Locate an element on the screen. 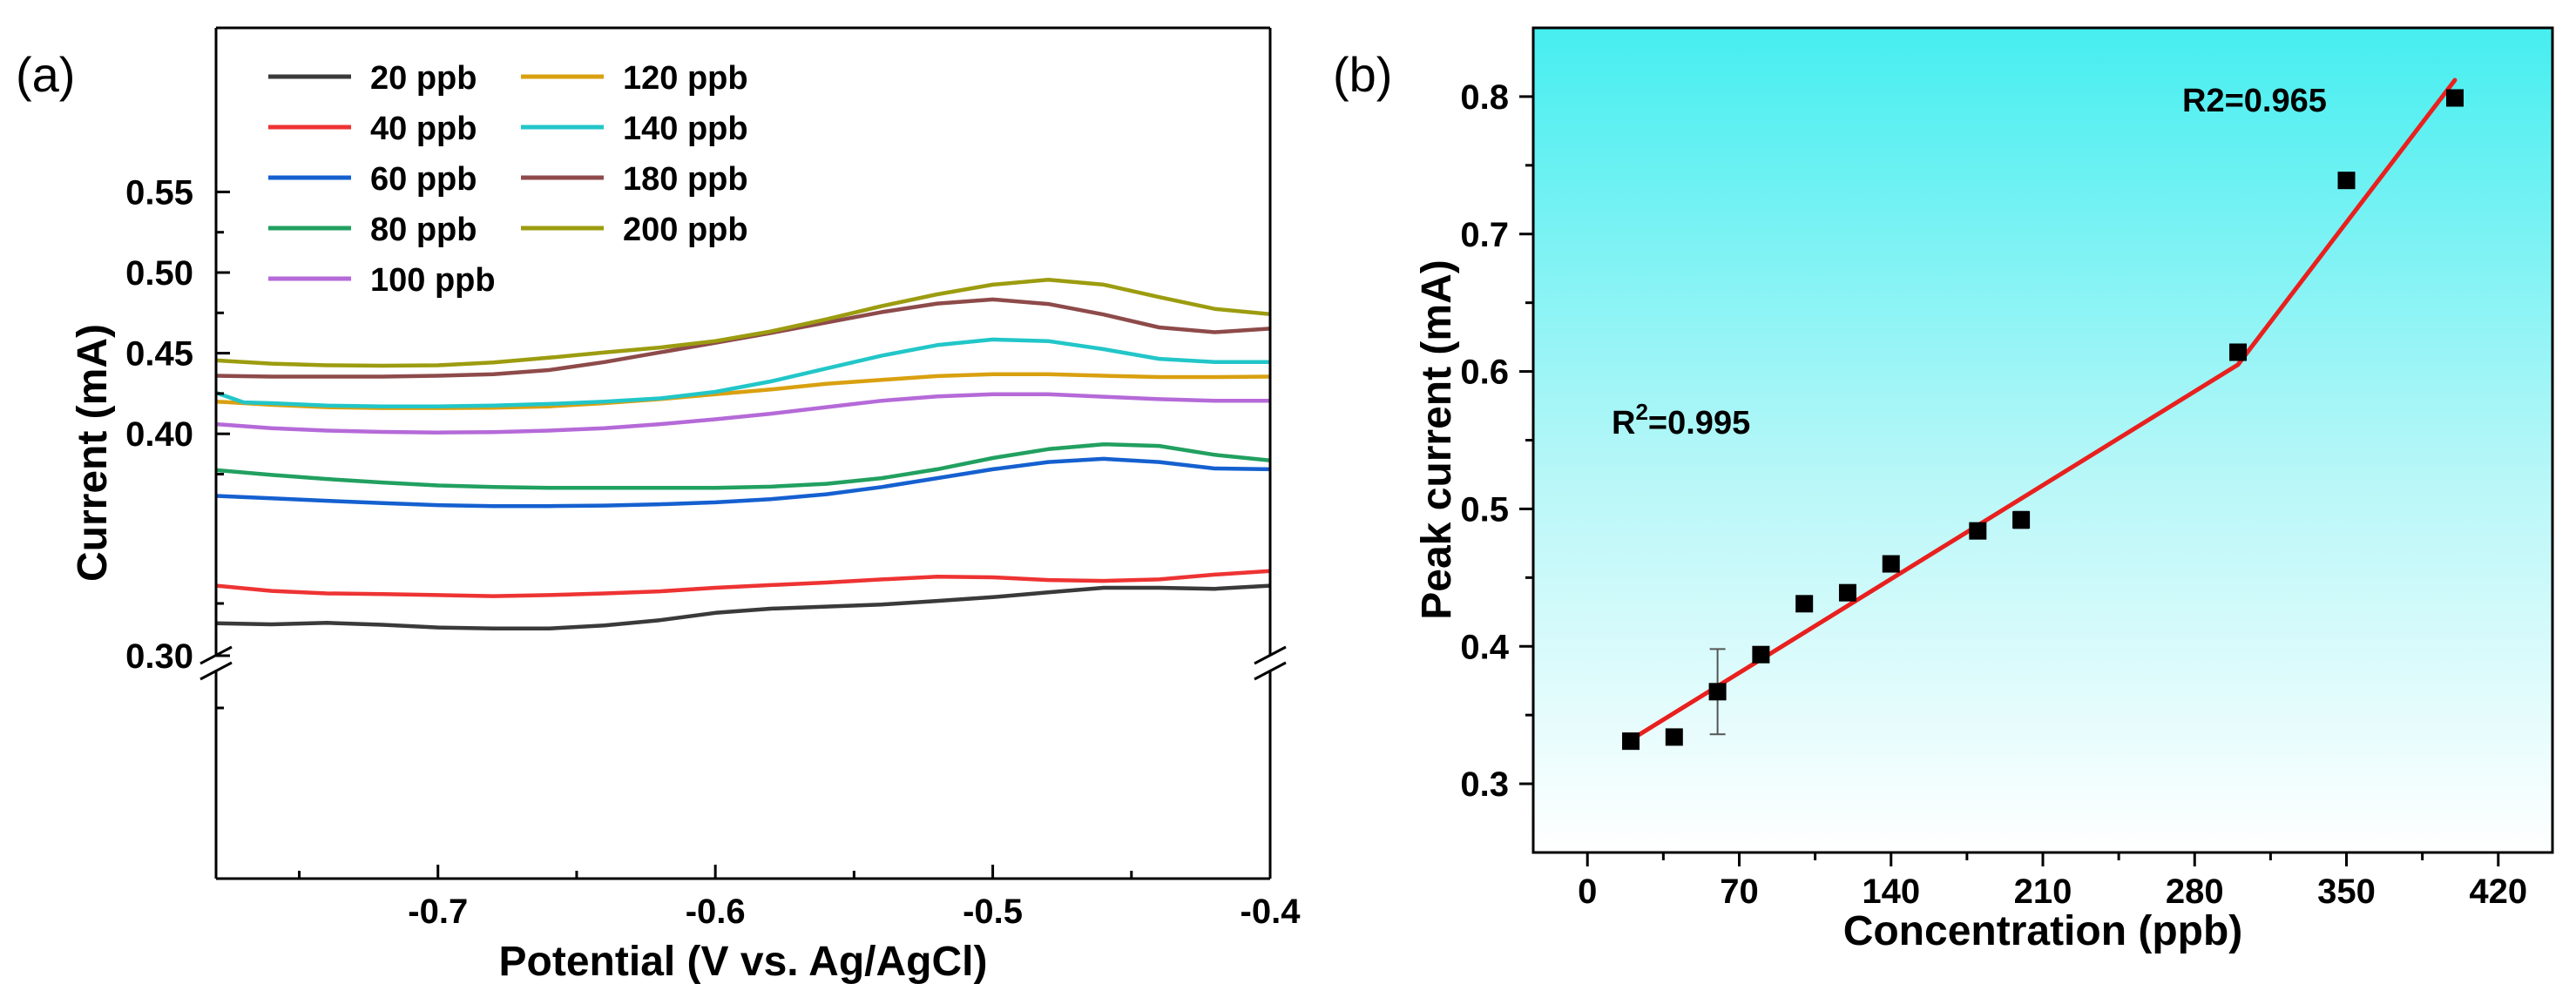 The width and height of the screenshot is (2576, 1004). panel-a-x-tick-label: -0.6 is located at coordinates (716, 912).